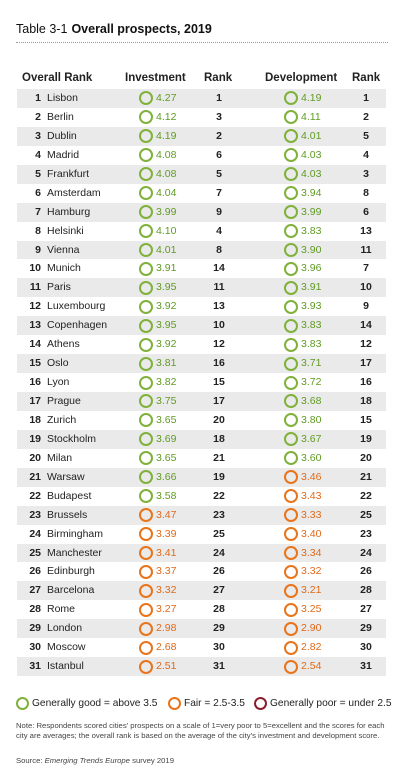 This screenshot has height=776, width=404. I want to click on city-name: Manchester, so click(74, 552).